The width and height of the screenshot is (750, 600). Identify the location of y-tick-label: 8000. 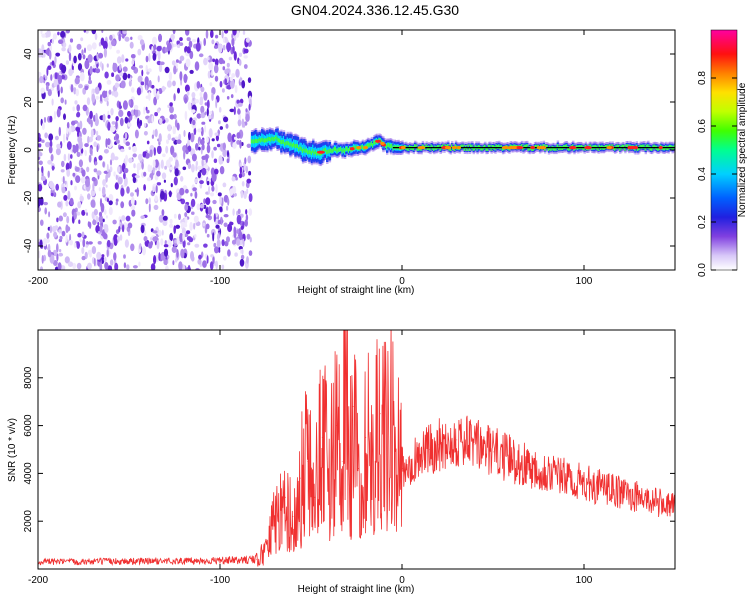
(28, 377).